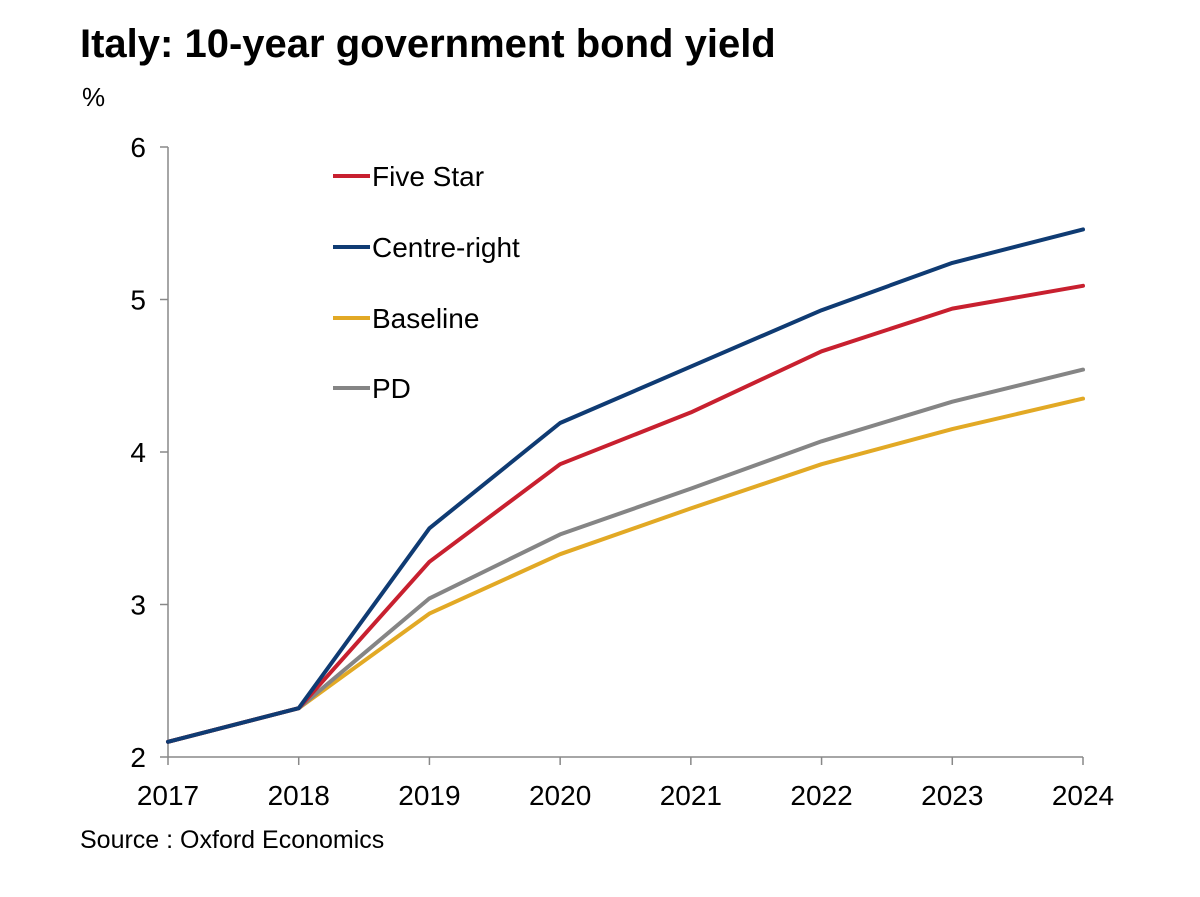  I want to click on x-tick-label: 2024, so click(1083, 795).